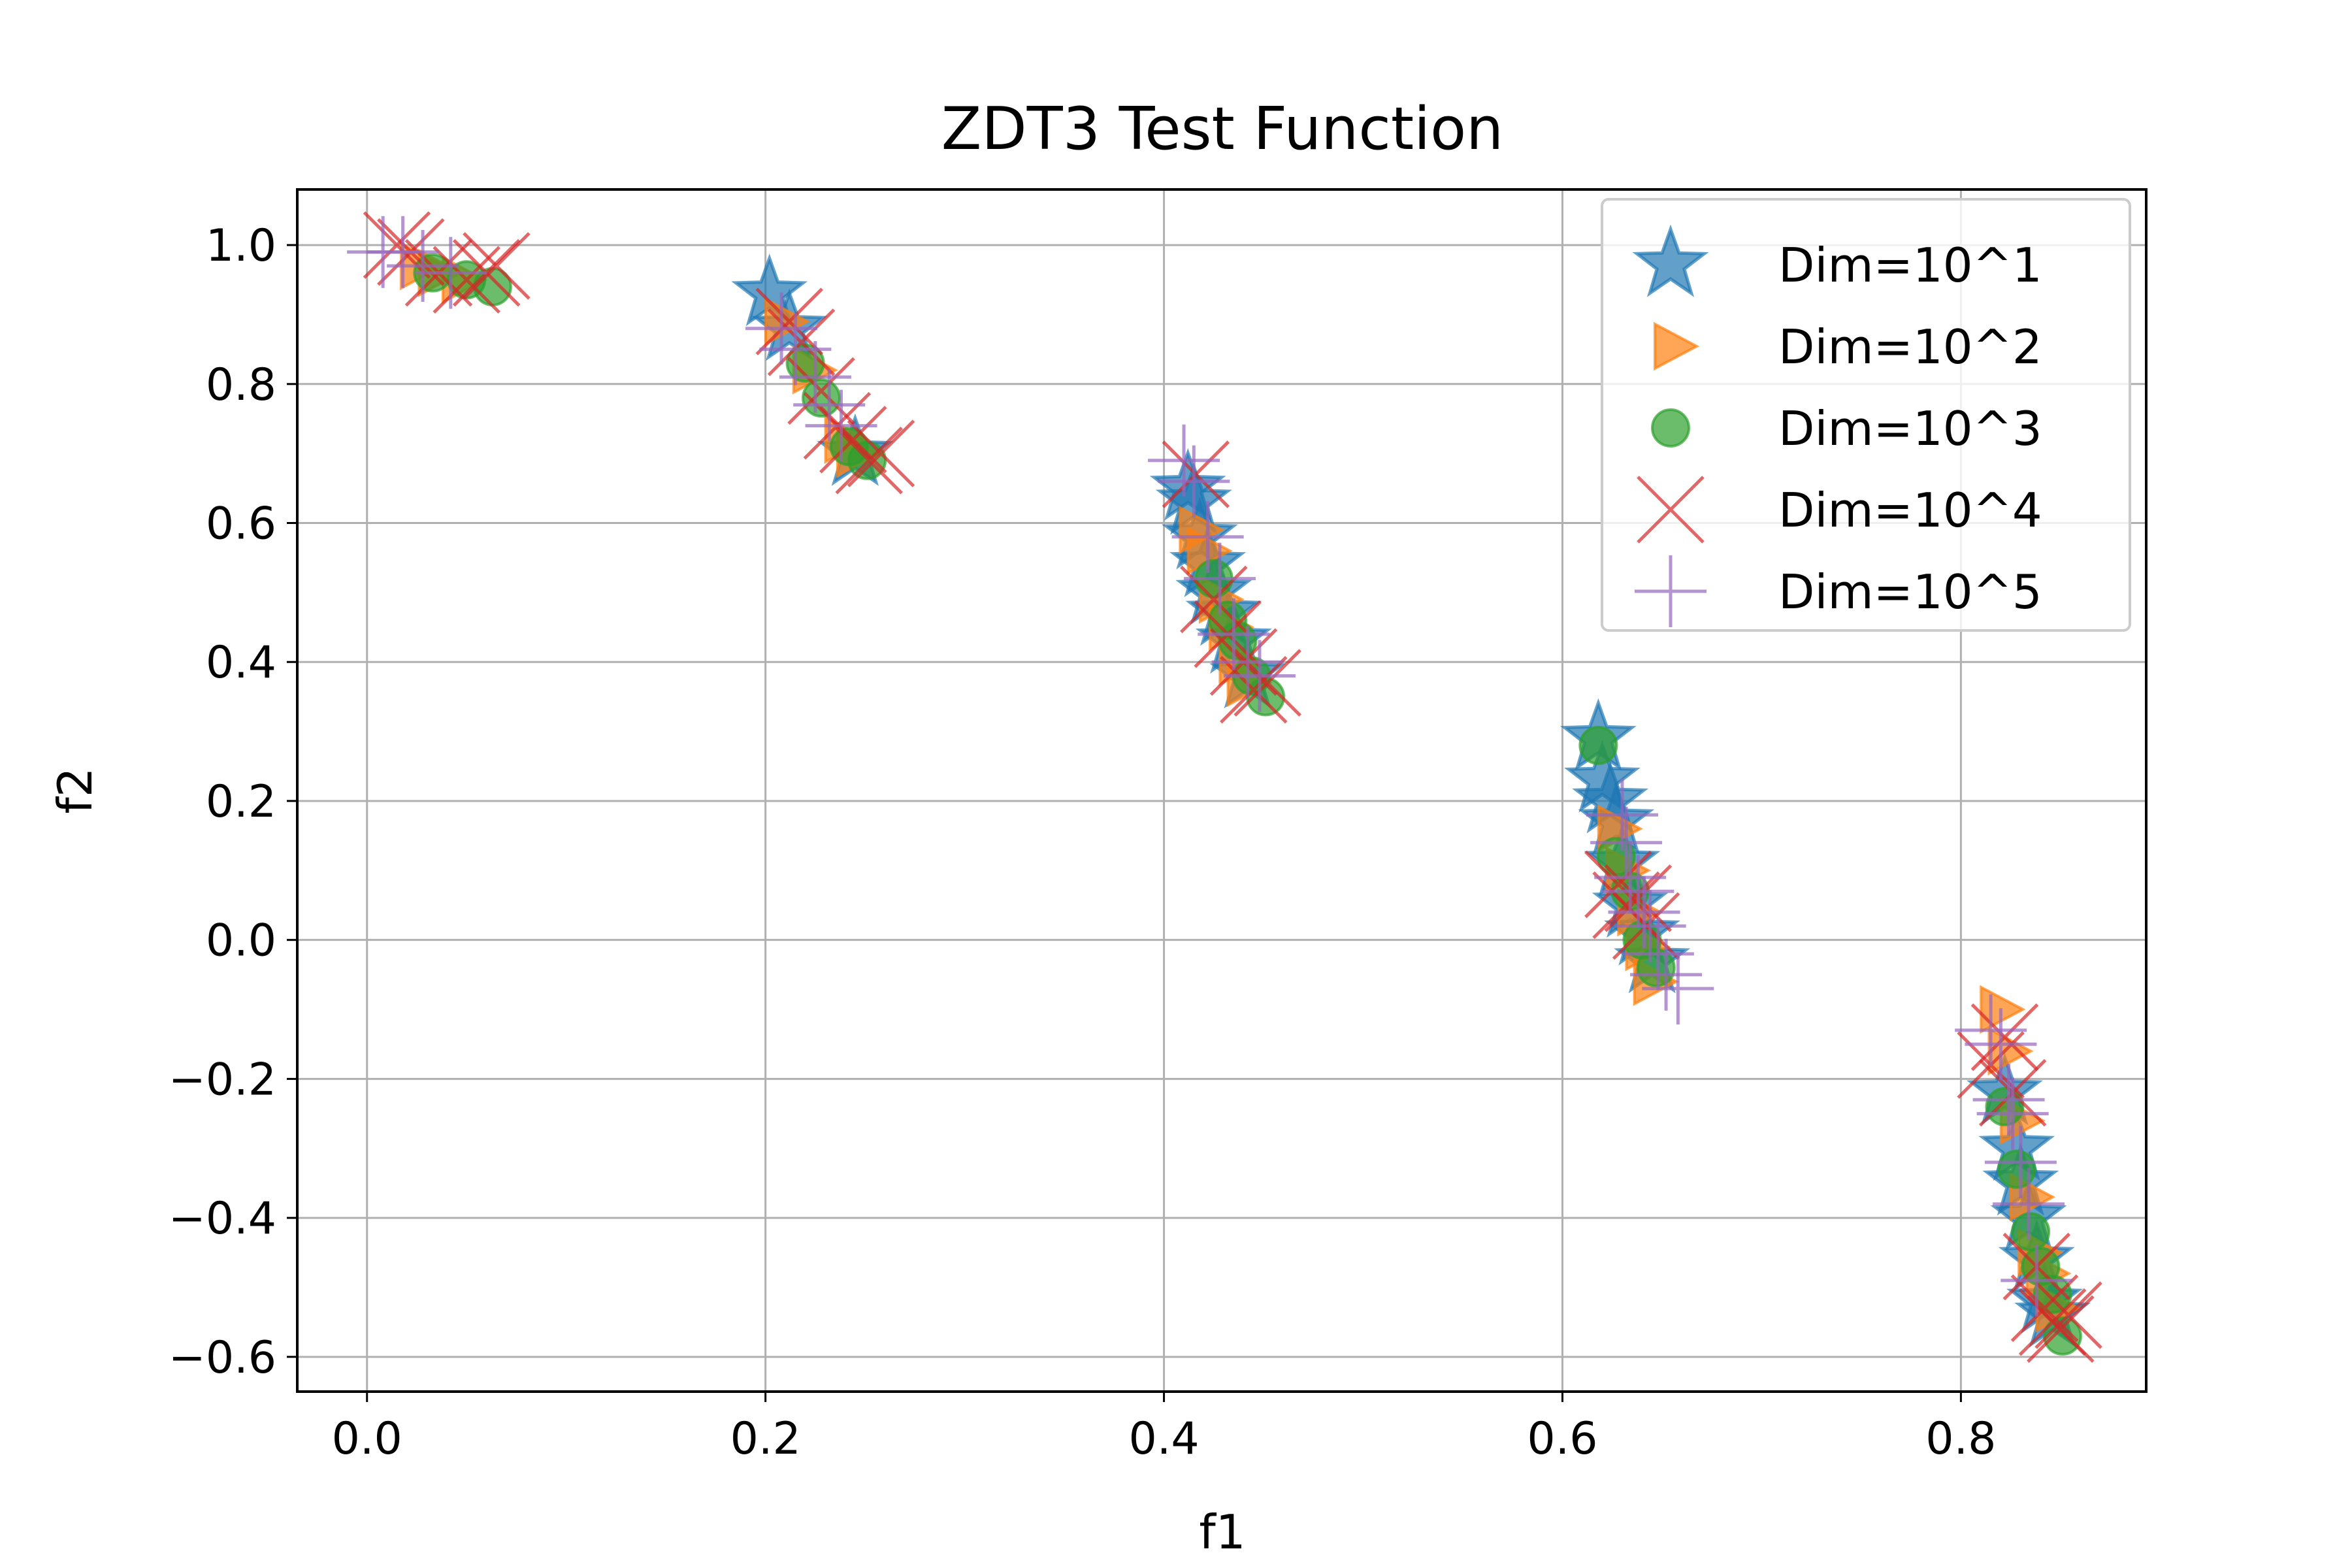 Image resolution: width=2352 pixels, height=1568 pixels. What do you see at coordinates (1222, 1532) in the screenshot?
I see `x-axis-label: f1` at bounding box center [1222, 1532].